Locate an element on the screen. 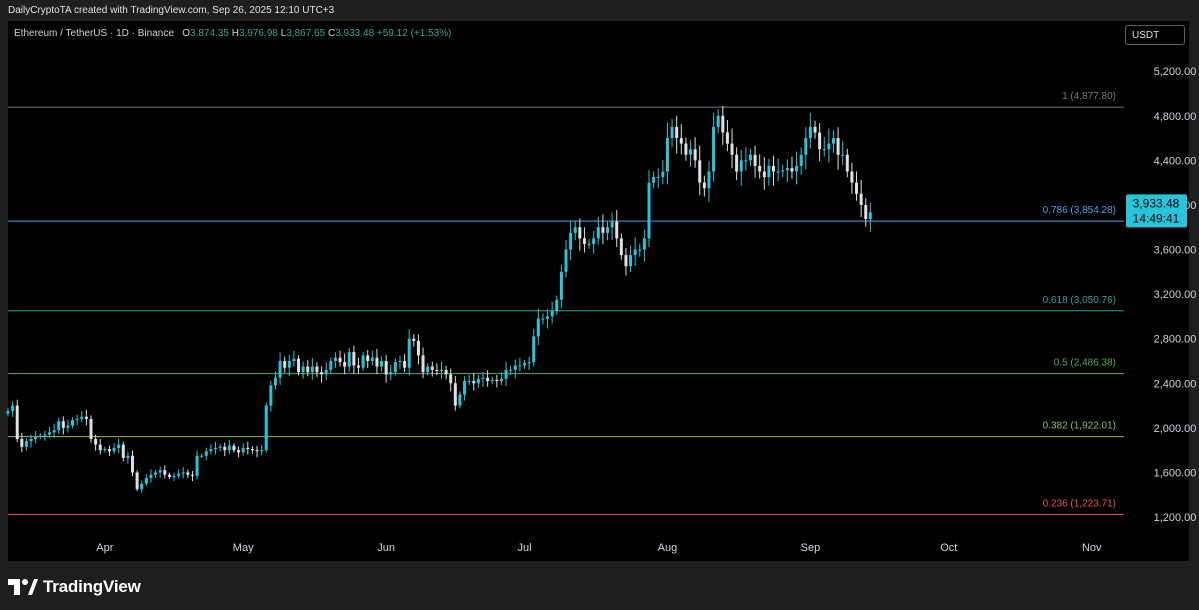 The image size is (1199, 610). time-axis: Apr May Jun Jul Aug Sep Oct Nov is located at coordinates (599, 548).